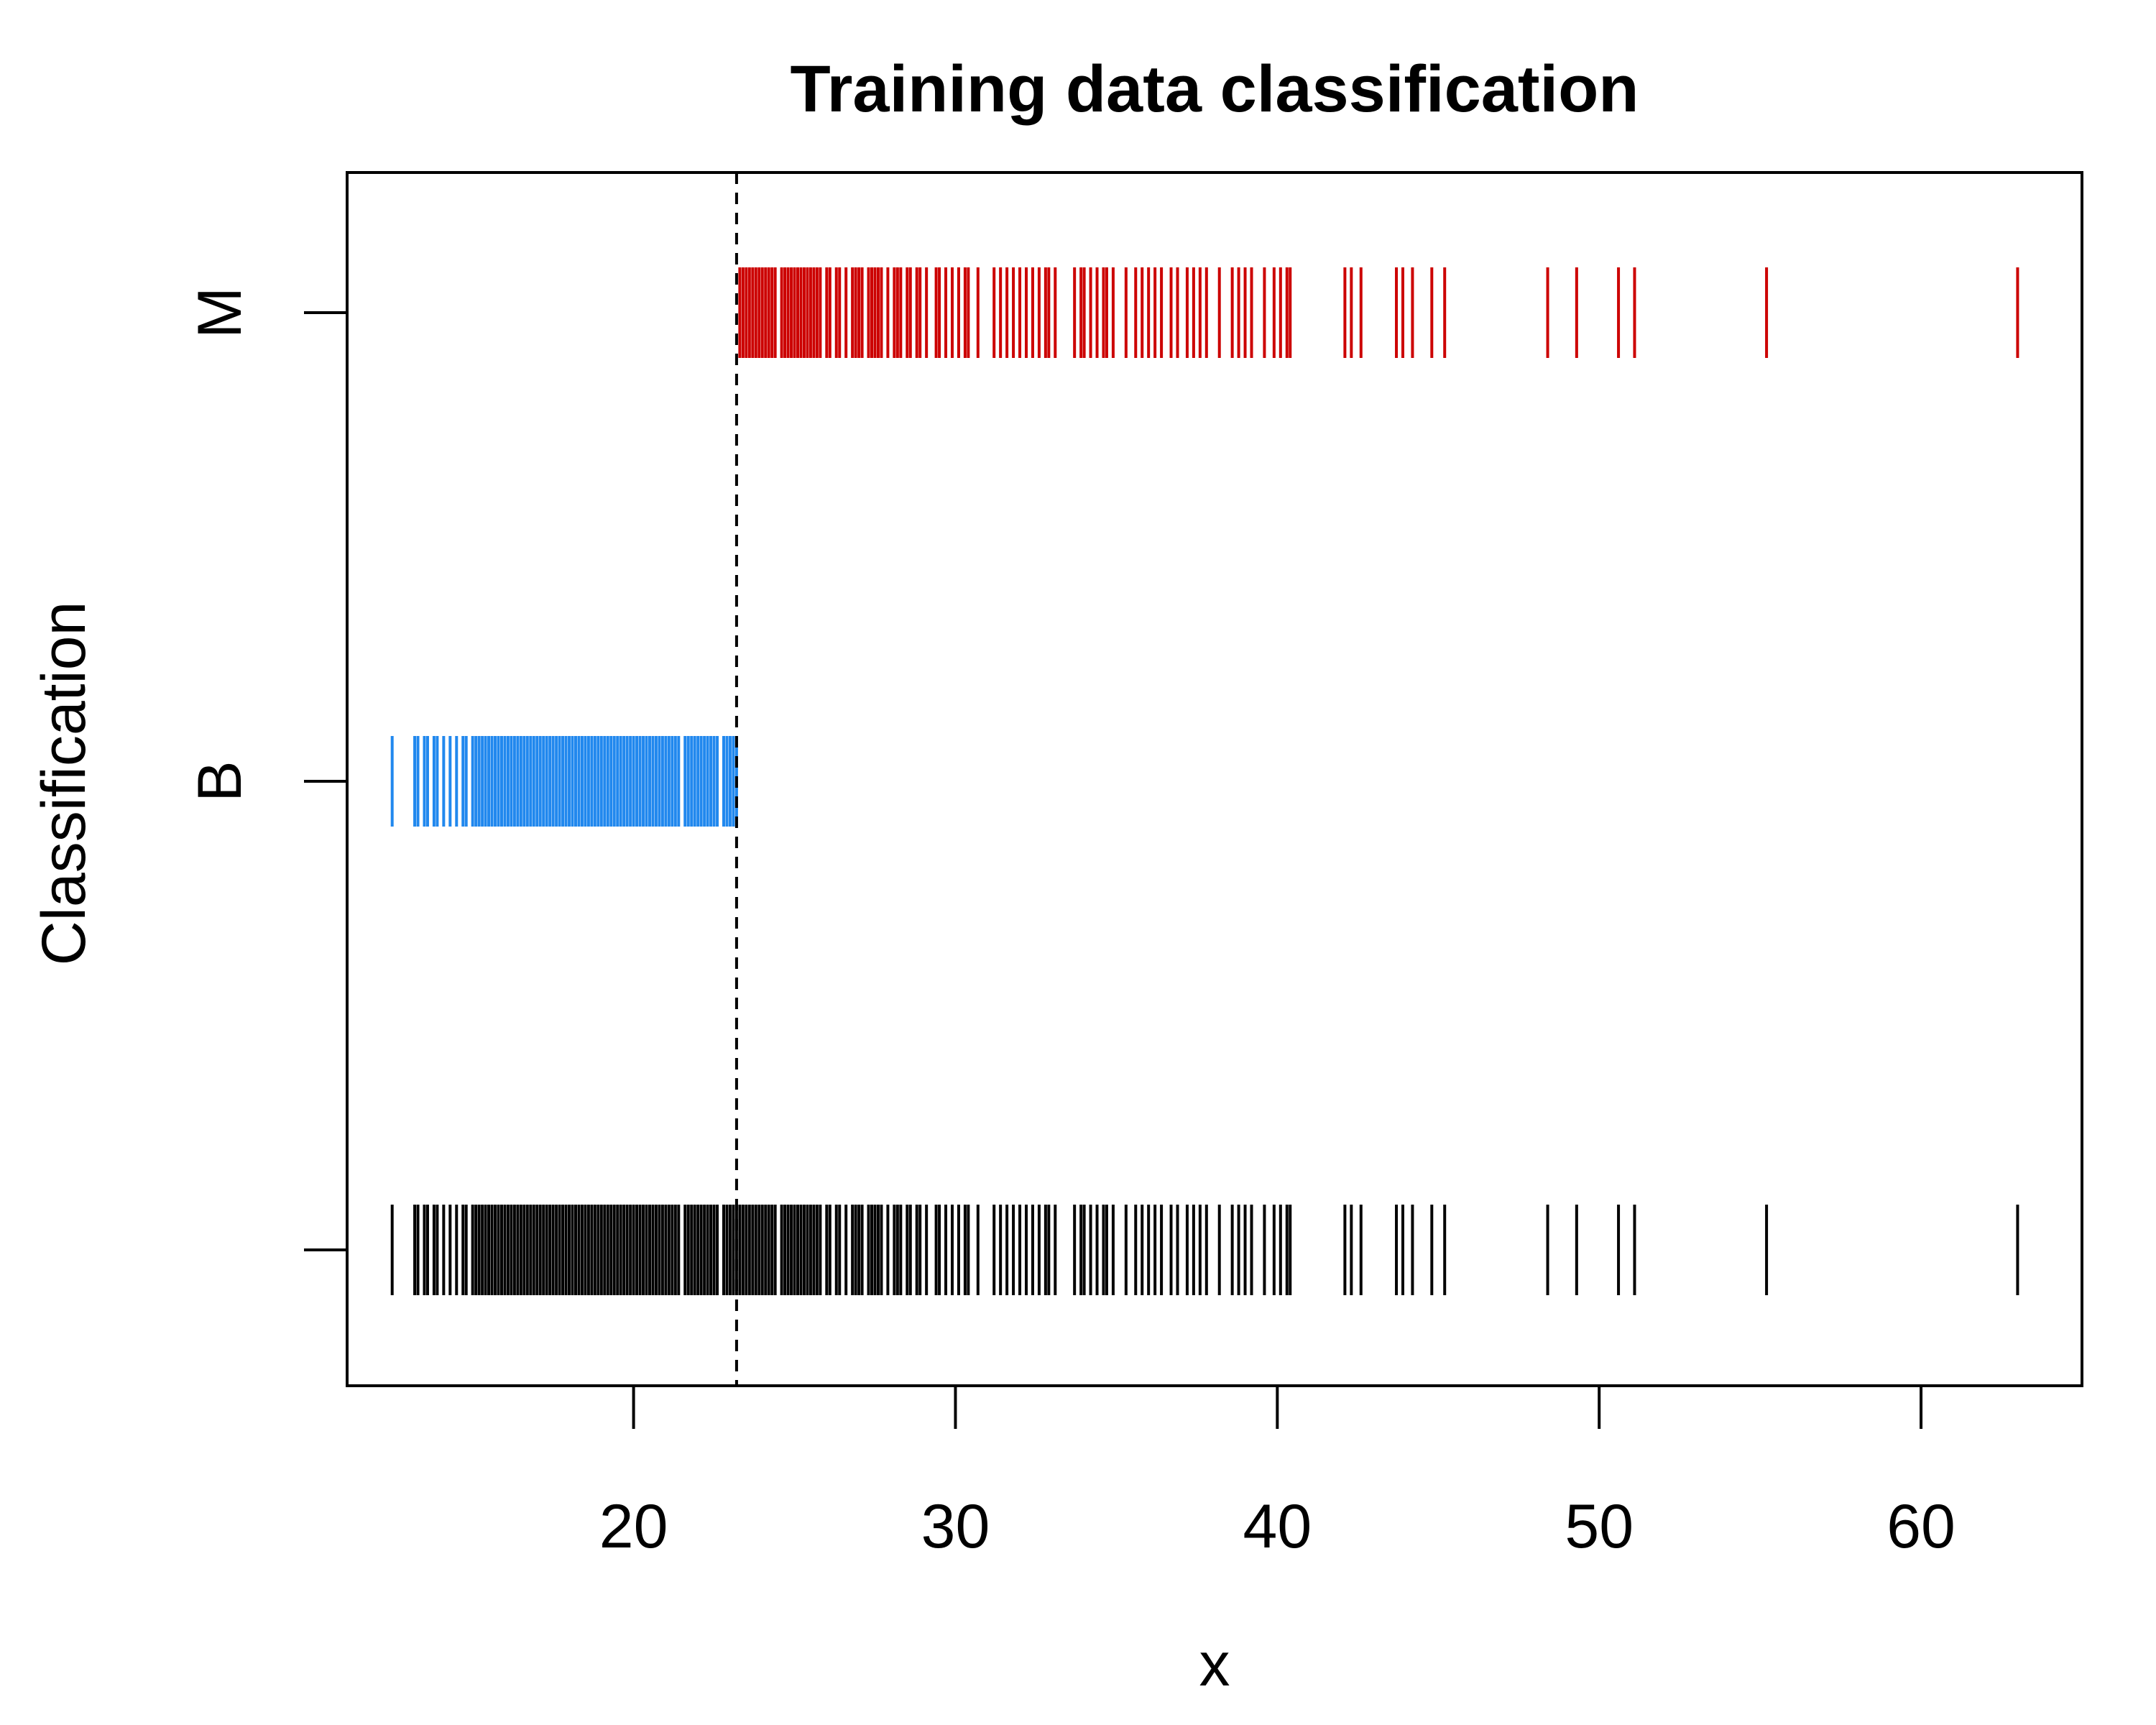 This screenshot has height=1725, width=2156. What do you see at coordinates (1277, 1526) in the screenshot?
I see `x-tick-label: 40` at bounding box center [1277, 1526].